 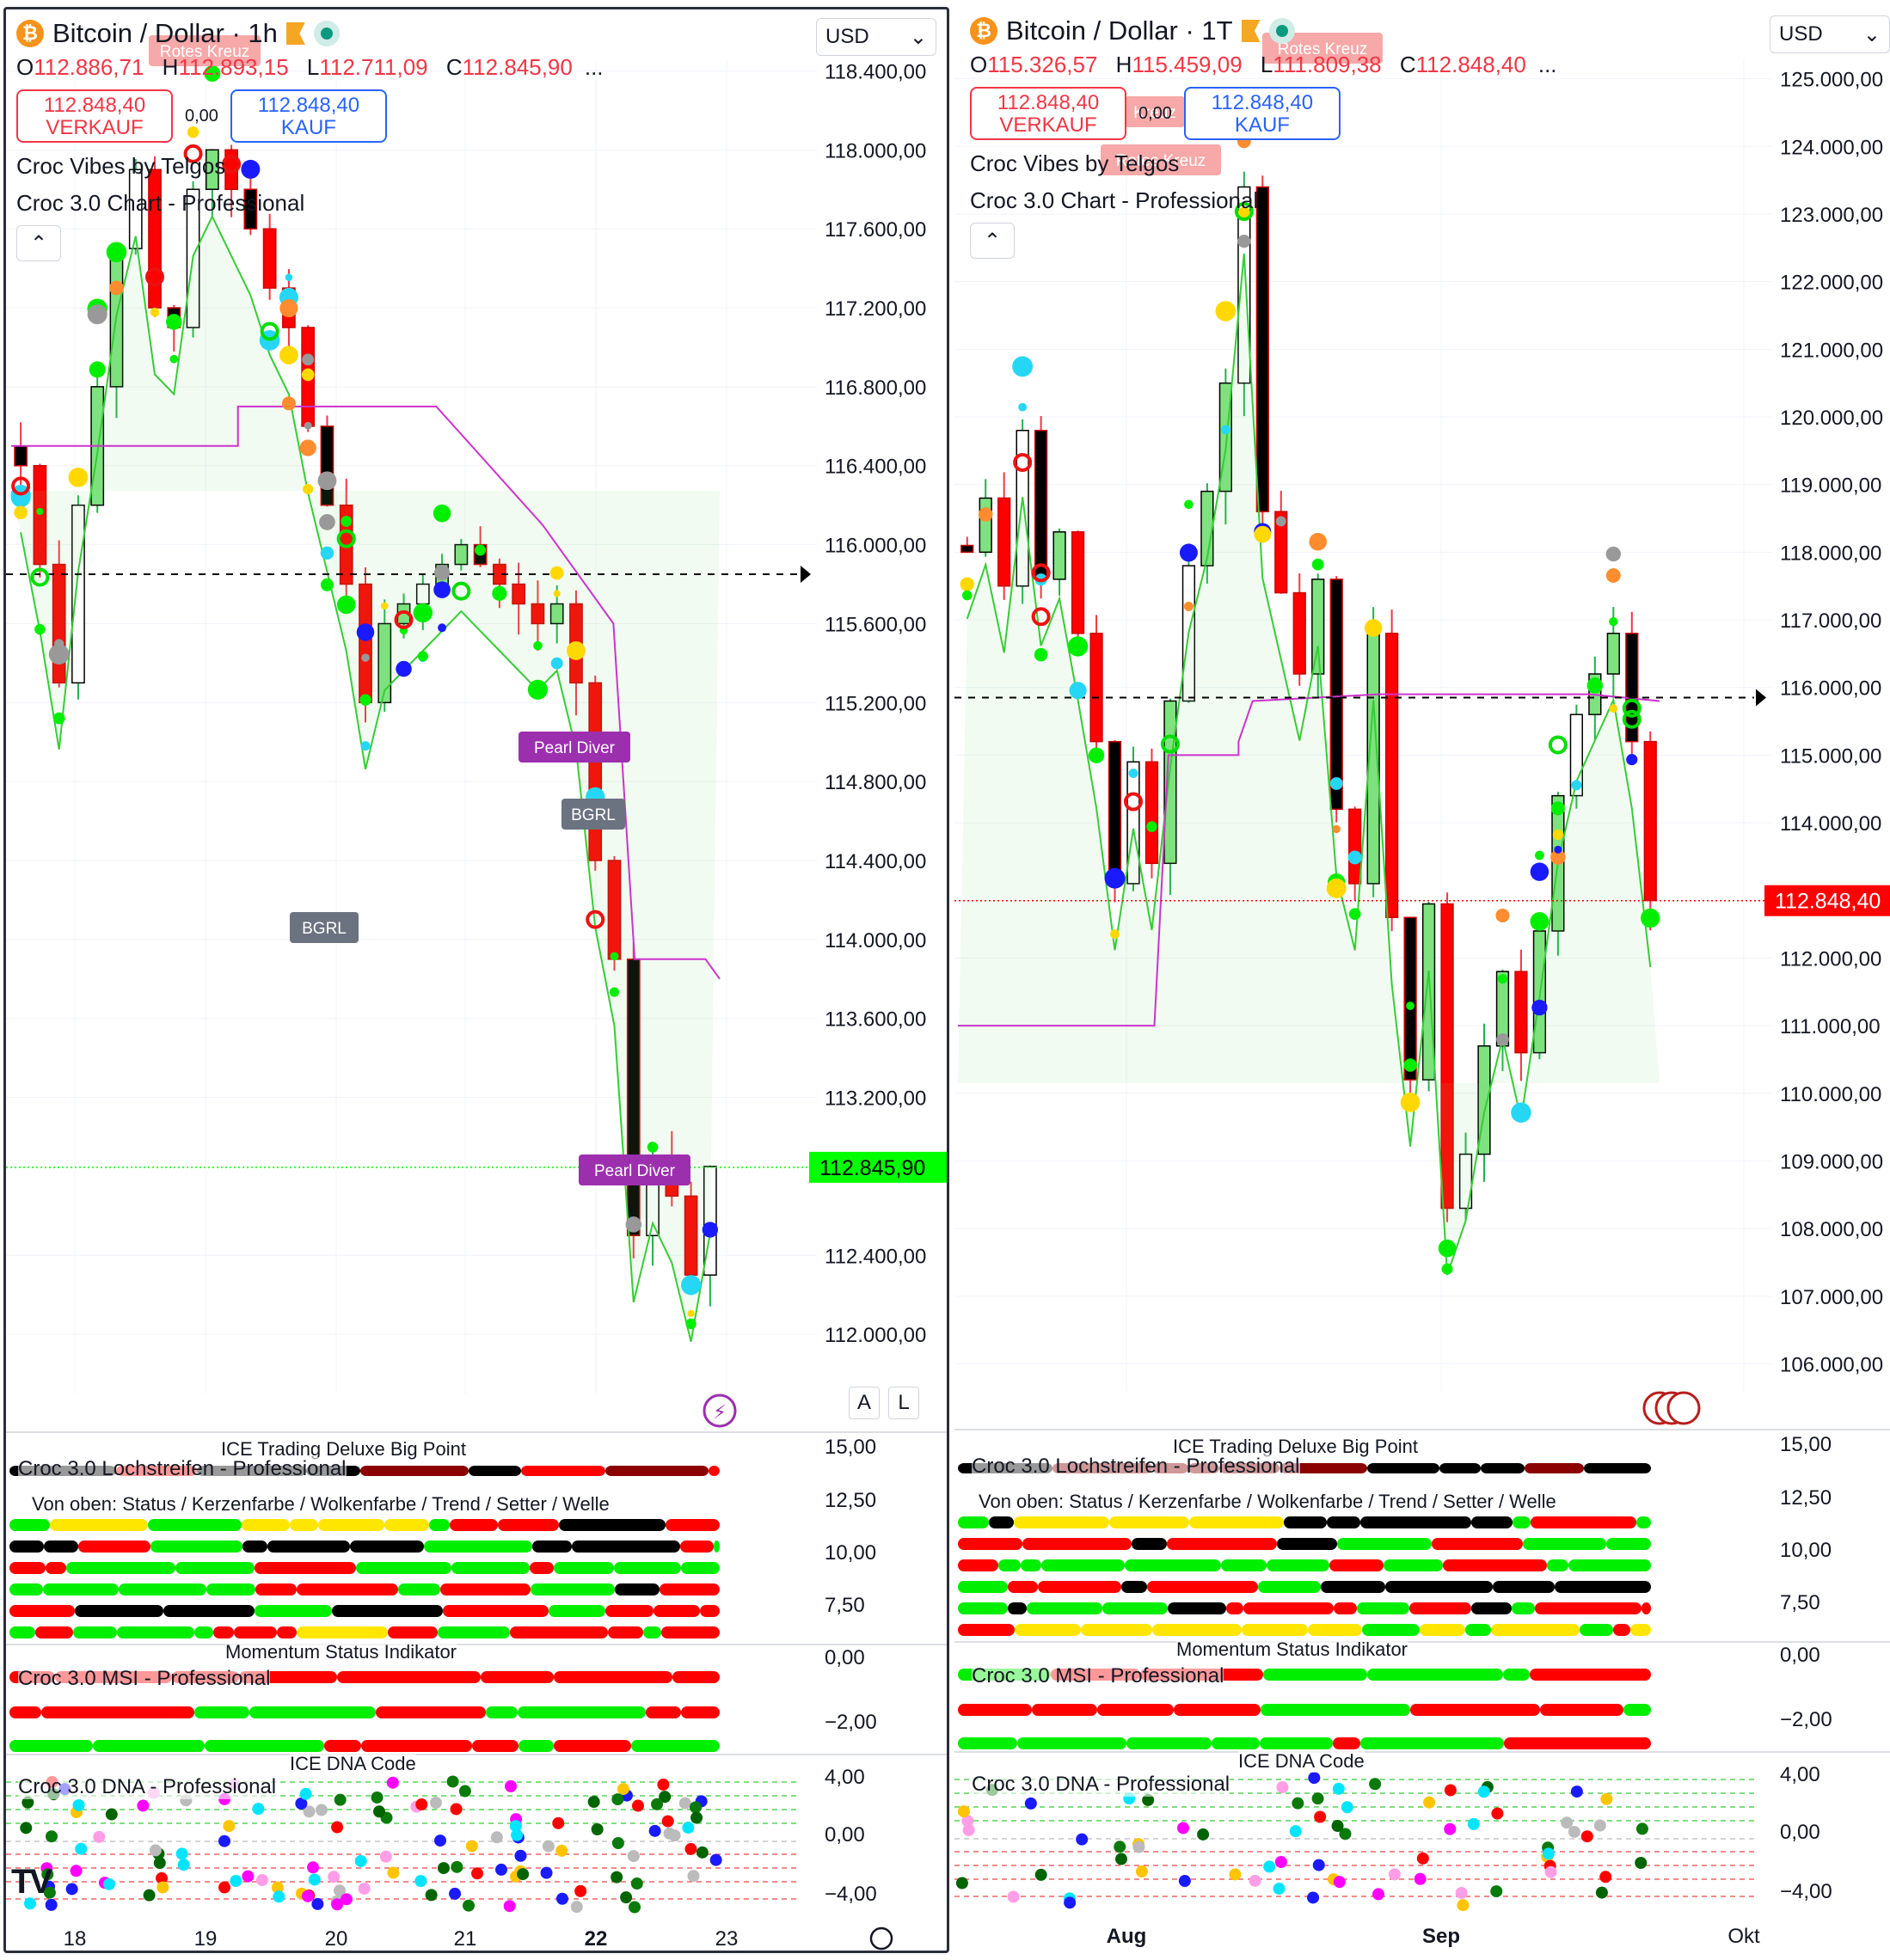 I want to click on x-tick-label: 23, so click(x=727, y=1939).